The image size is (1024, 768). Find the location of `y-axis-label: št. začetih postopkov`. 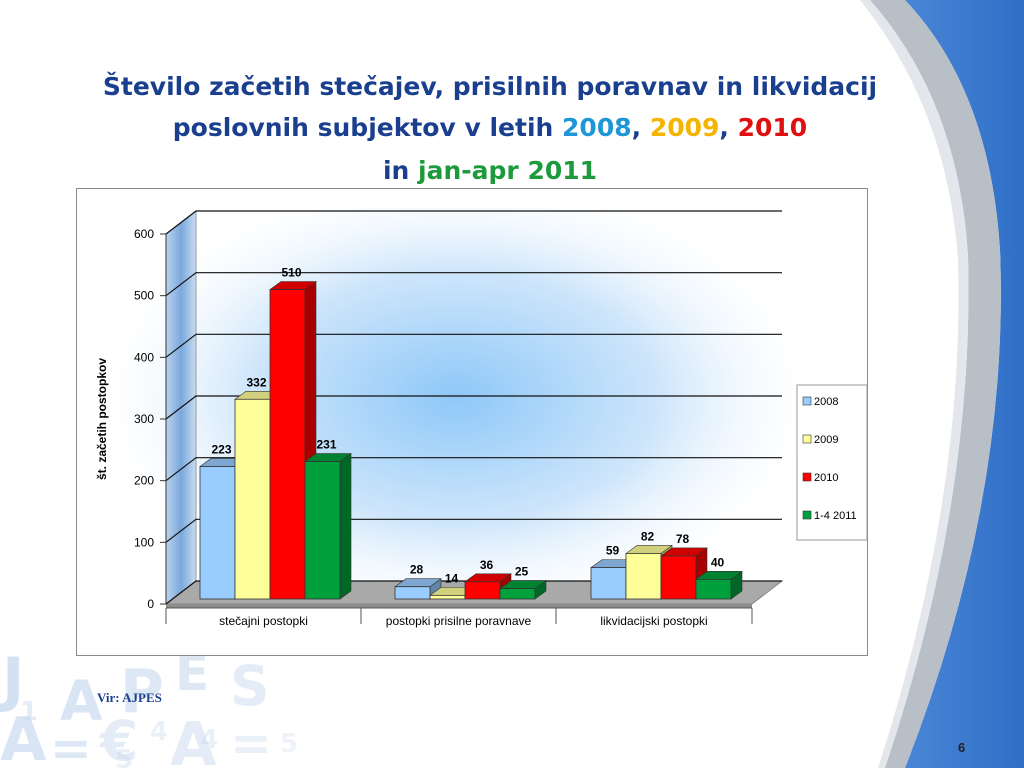

y-axis-label: št. začetih postopkov is located at coordinates (102, 419).